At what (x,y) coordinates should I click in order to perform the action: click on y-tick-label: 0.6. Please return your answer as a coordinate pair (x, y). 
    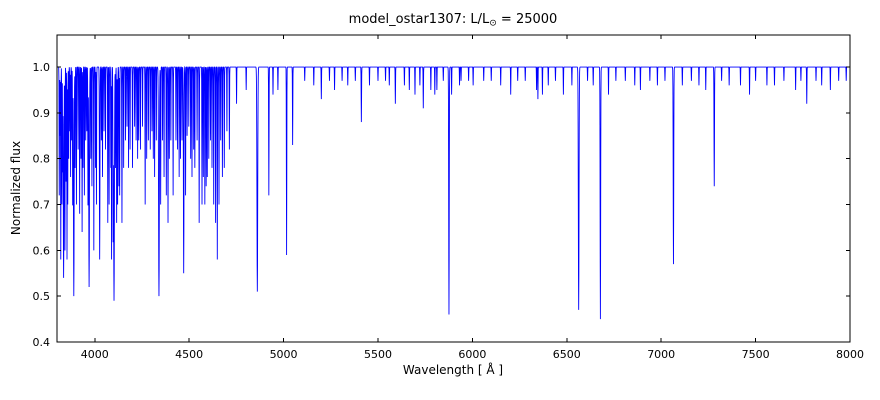
    Looking at the image, I should click on (42, 250).